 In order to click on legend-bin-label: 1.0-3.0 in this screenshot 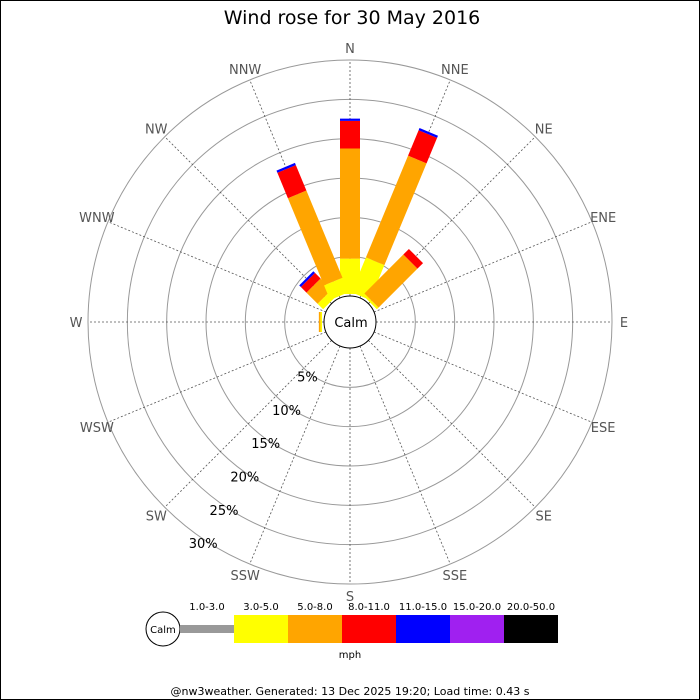, I will do `click(206, 607)`.